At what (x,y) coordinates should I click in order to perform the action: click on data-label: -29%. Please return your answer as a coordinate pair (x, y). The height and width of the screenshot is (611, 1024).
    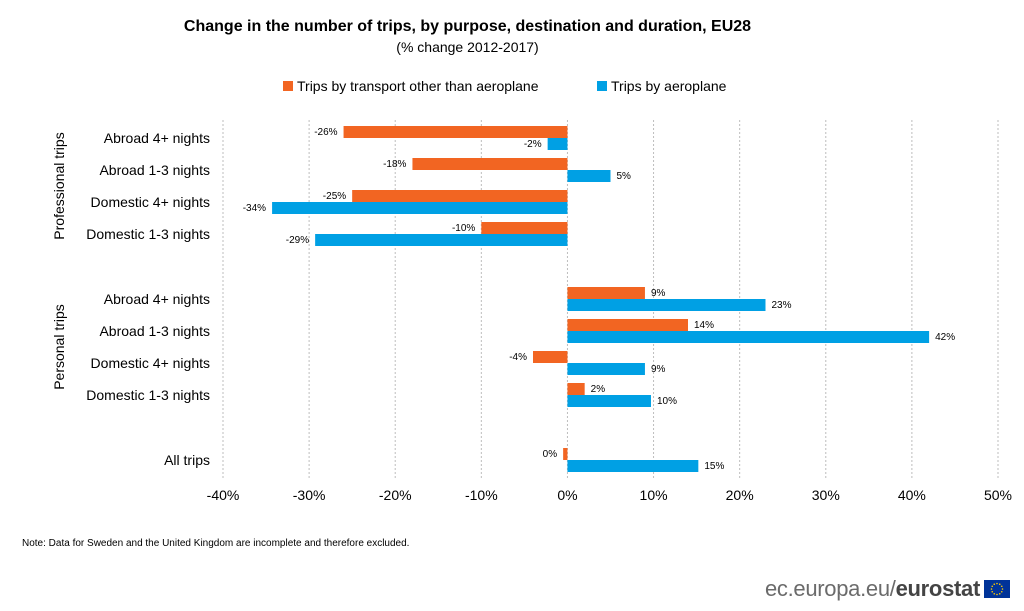
    Looking at the image, I should click on (297, 240).